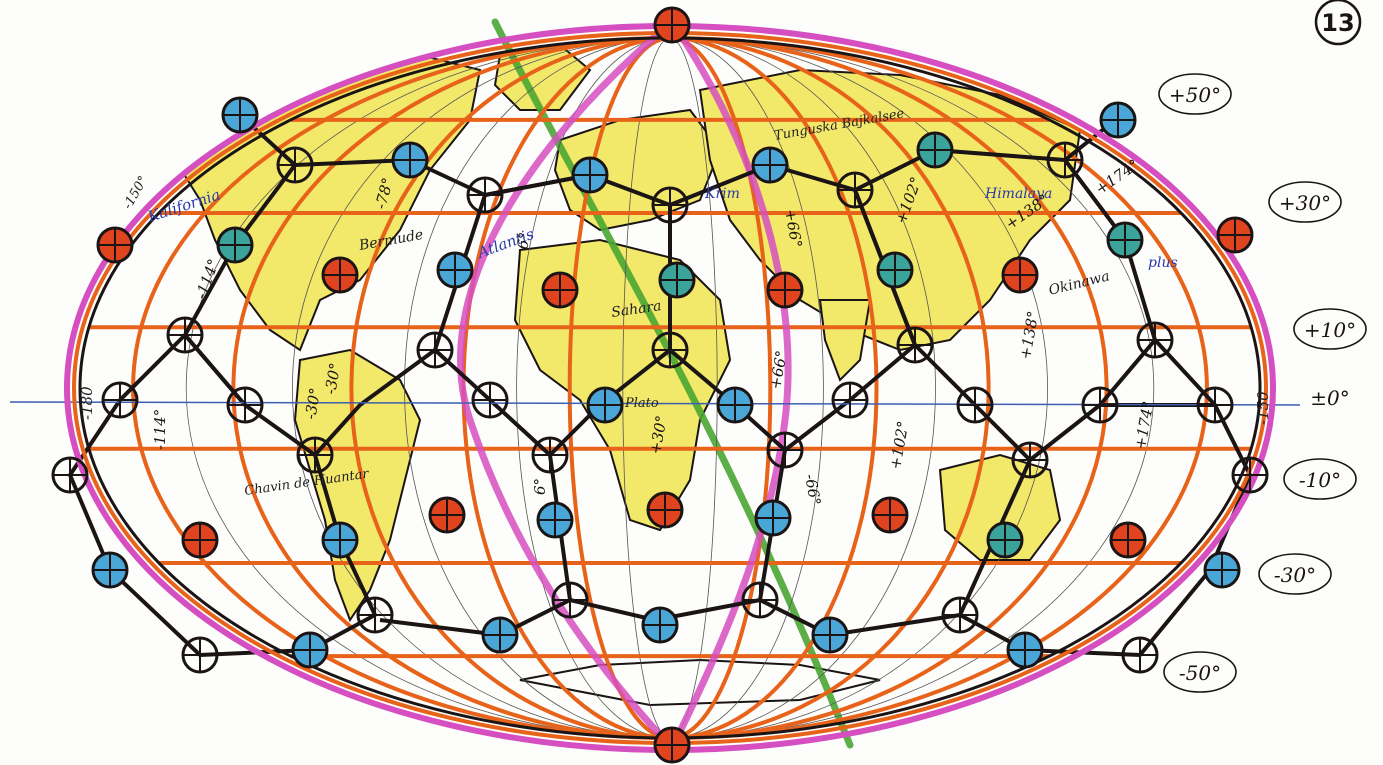  I want to click on latitude-label-text: +10°, so click(1330, 330).